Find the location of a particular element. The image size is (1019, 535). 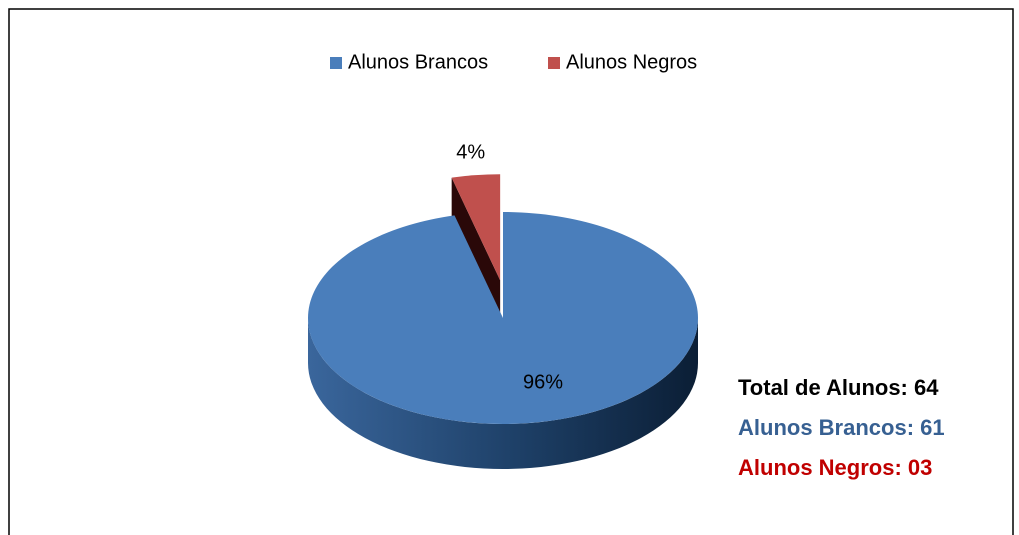

data-label: 4% is located at coordinates (470, 152).